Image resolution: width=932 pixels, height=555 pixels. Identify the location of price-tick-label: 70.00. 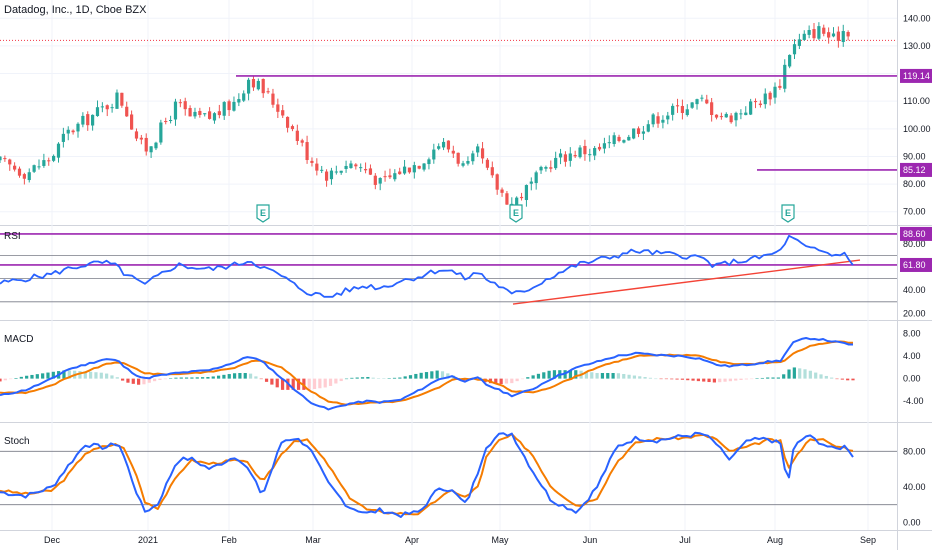
(914, 212).